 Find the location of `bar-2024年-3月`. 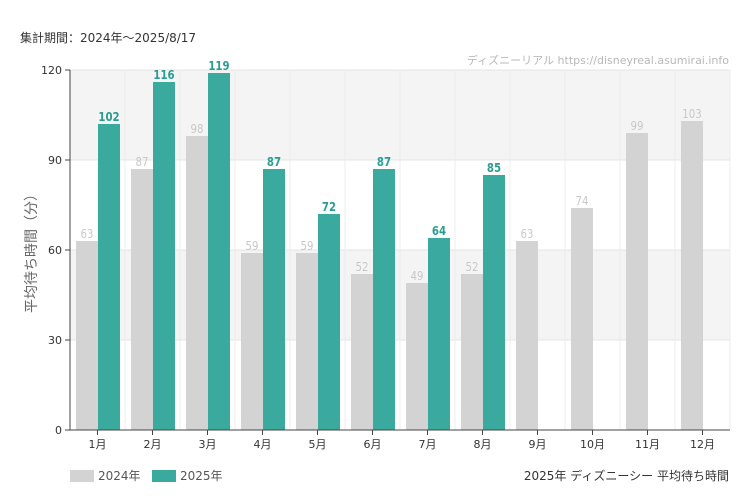

bar-2024年-3月 is located at coordinates (197, 283).